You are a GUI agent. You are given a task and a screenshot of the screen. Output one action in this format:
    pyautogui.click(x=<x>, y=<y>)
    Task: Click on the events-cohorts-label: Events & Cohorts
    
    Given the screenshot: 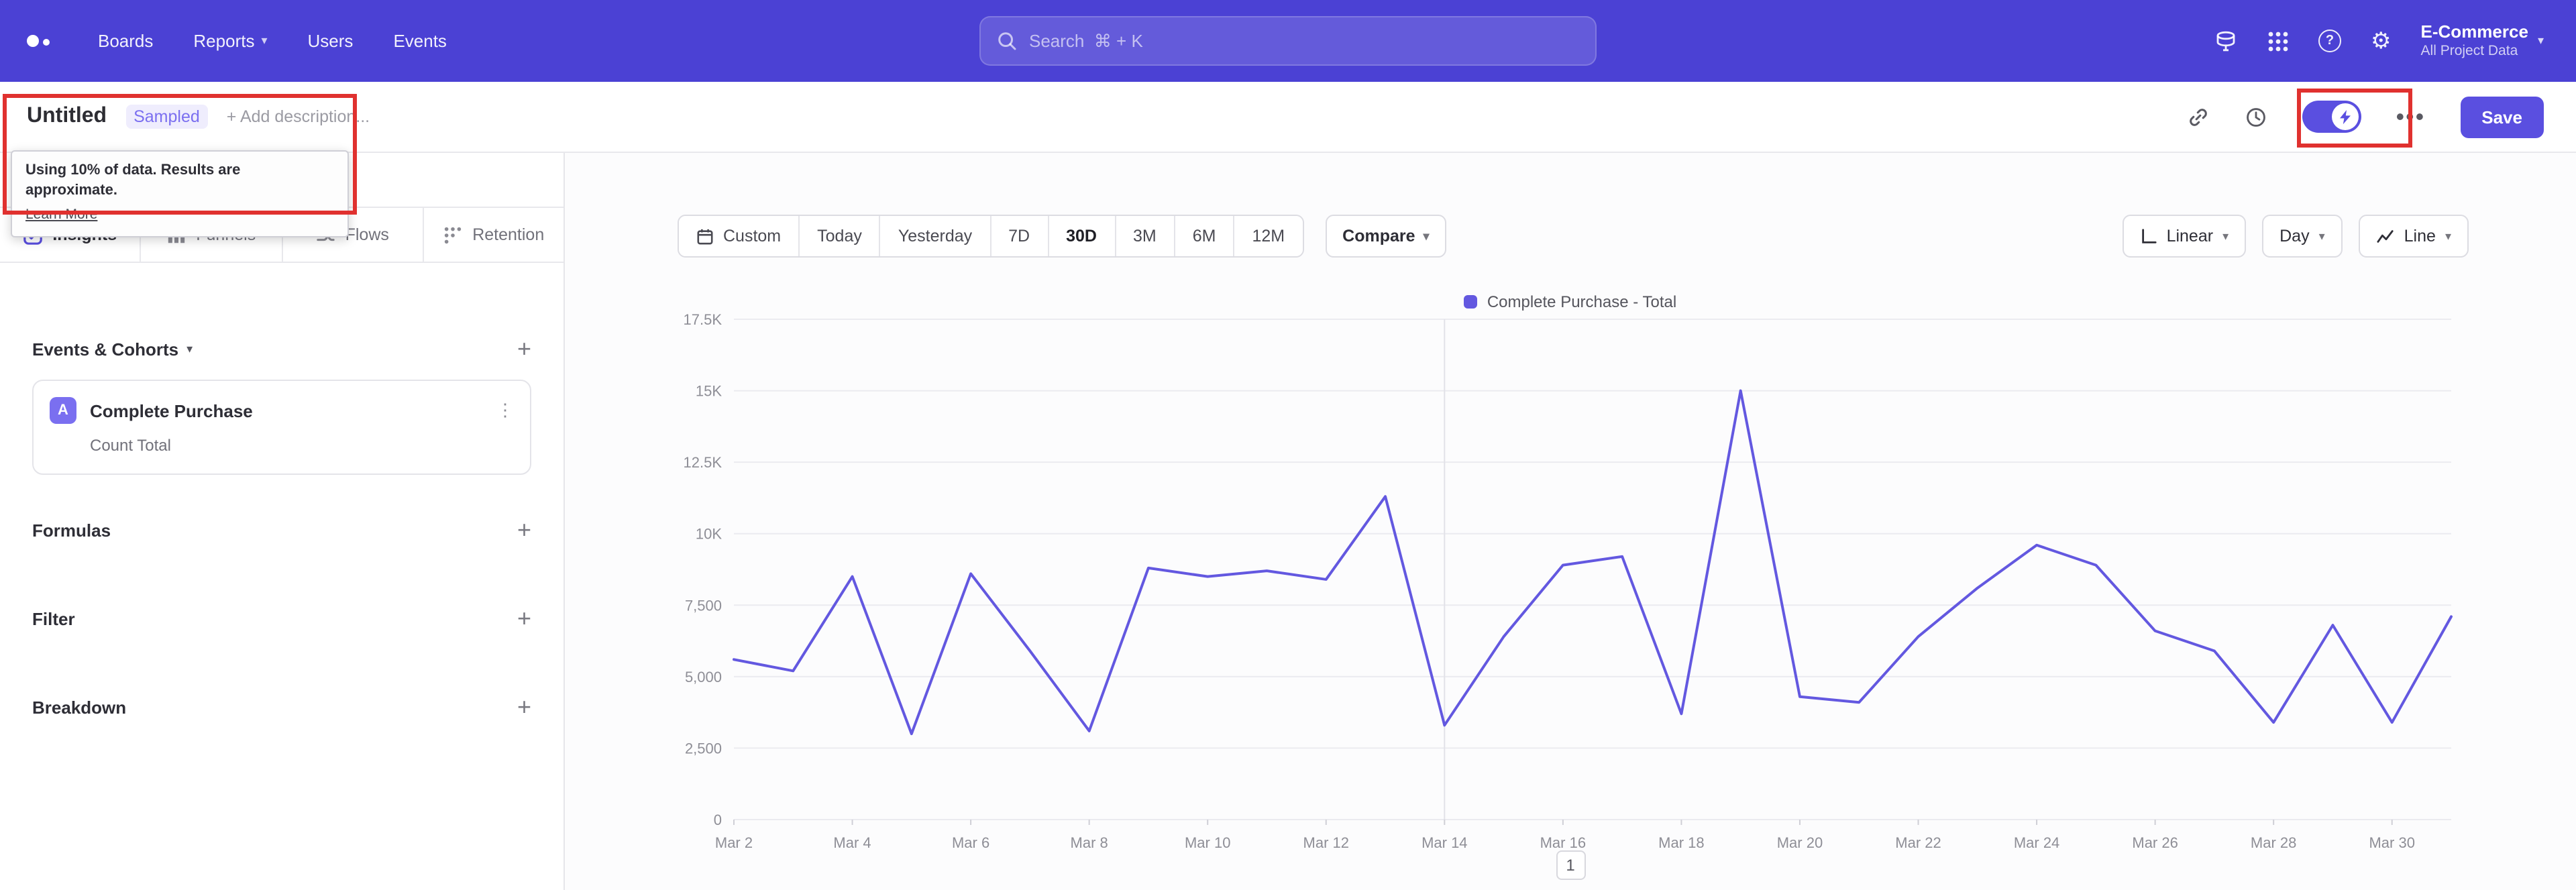 What is the action you would take?
    pyautogui.click(x=105, y=349)
    